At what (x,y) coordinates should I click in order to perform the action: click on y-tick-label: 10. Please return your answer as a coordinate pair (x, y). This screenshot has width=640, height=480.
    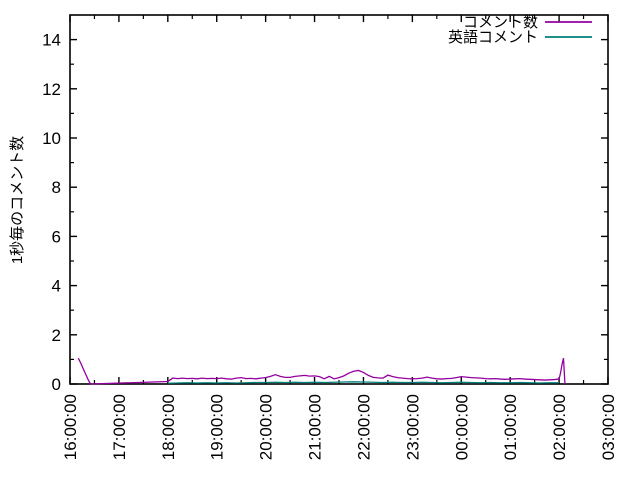
    Looking at the image, I should click on (51, 138).